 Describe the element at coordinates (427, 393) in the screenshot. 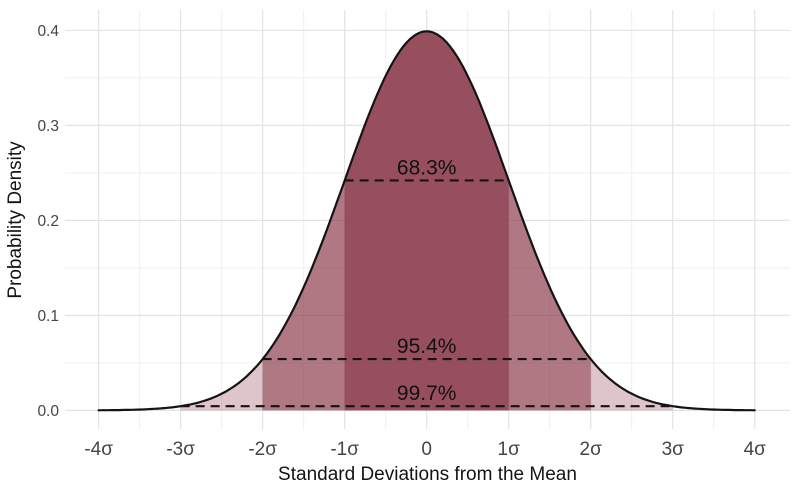

I see `coverage-label-997: 99.7%` at that location.